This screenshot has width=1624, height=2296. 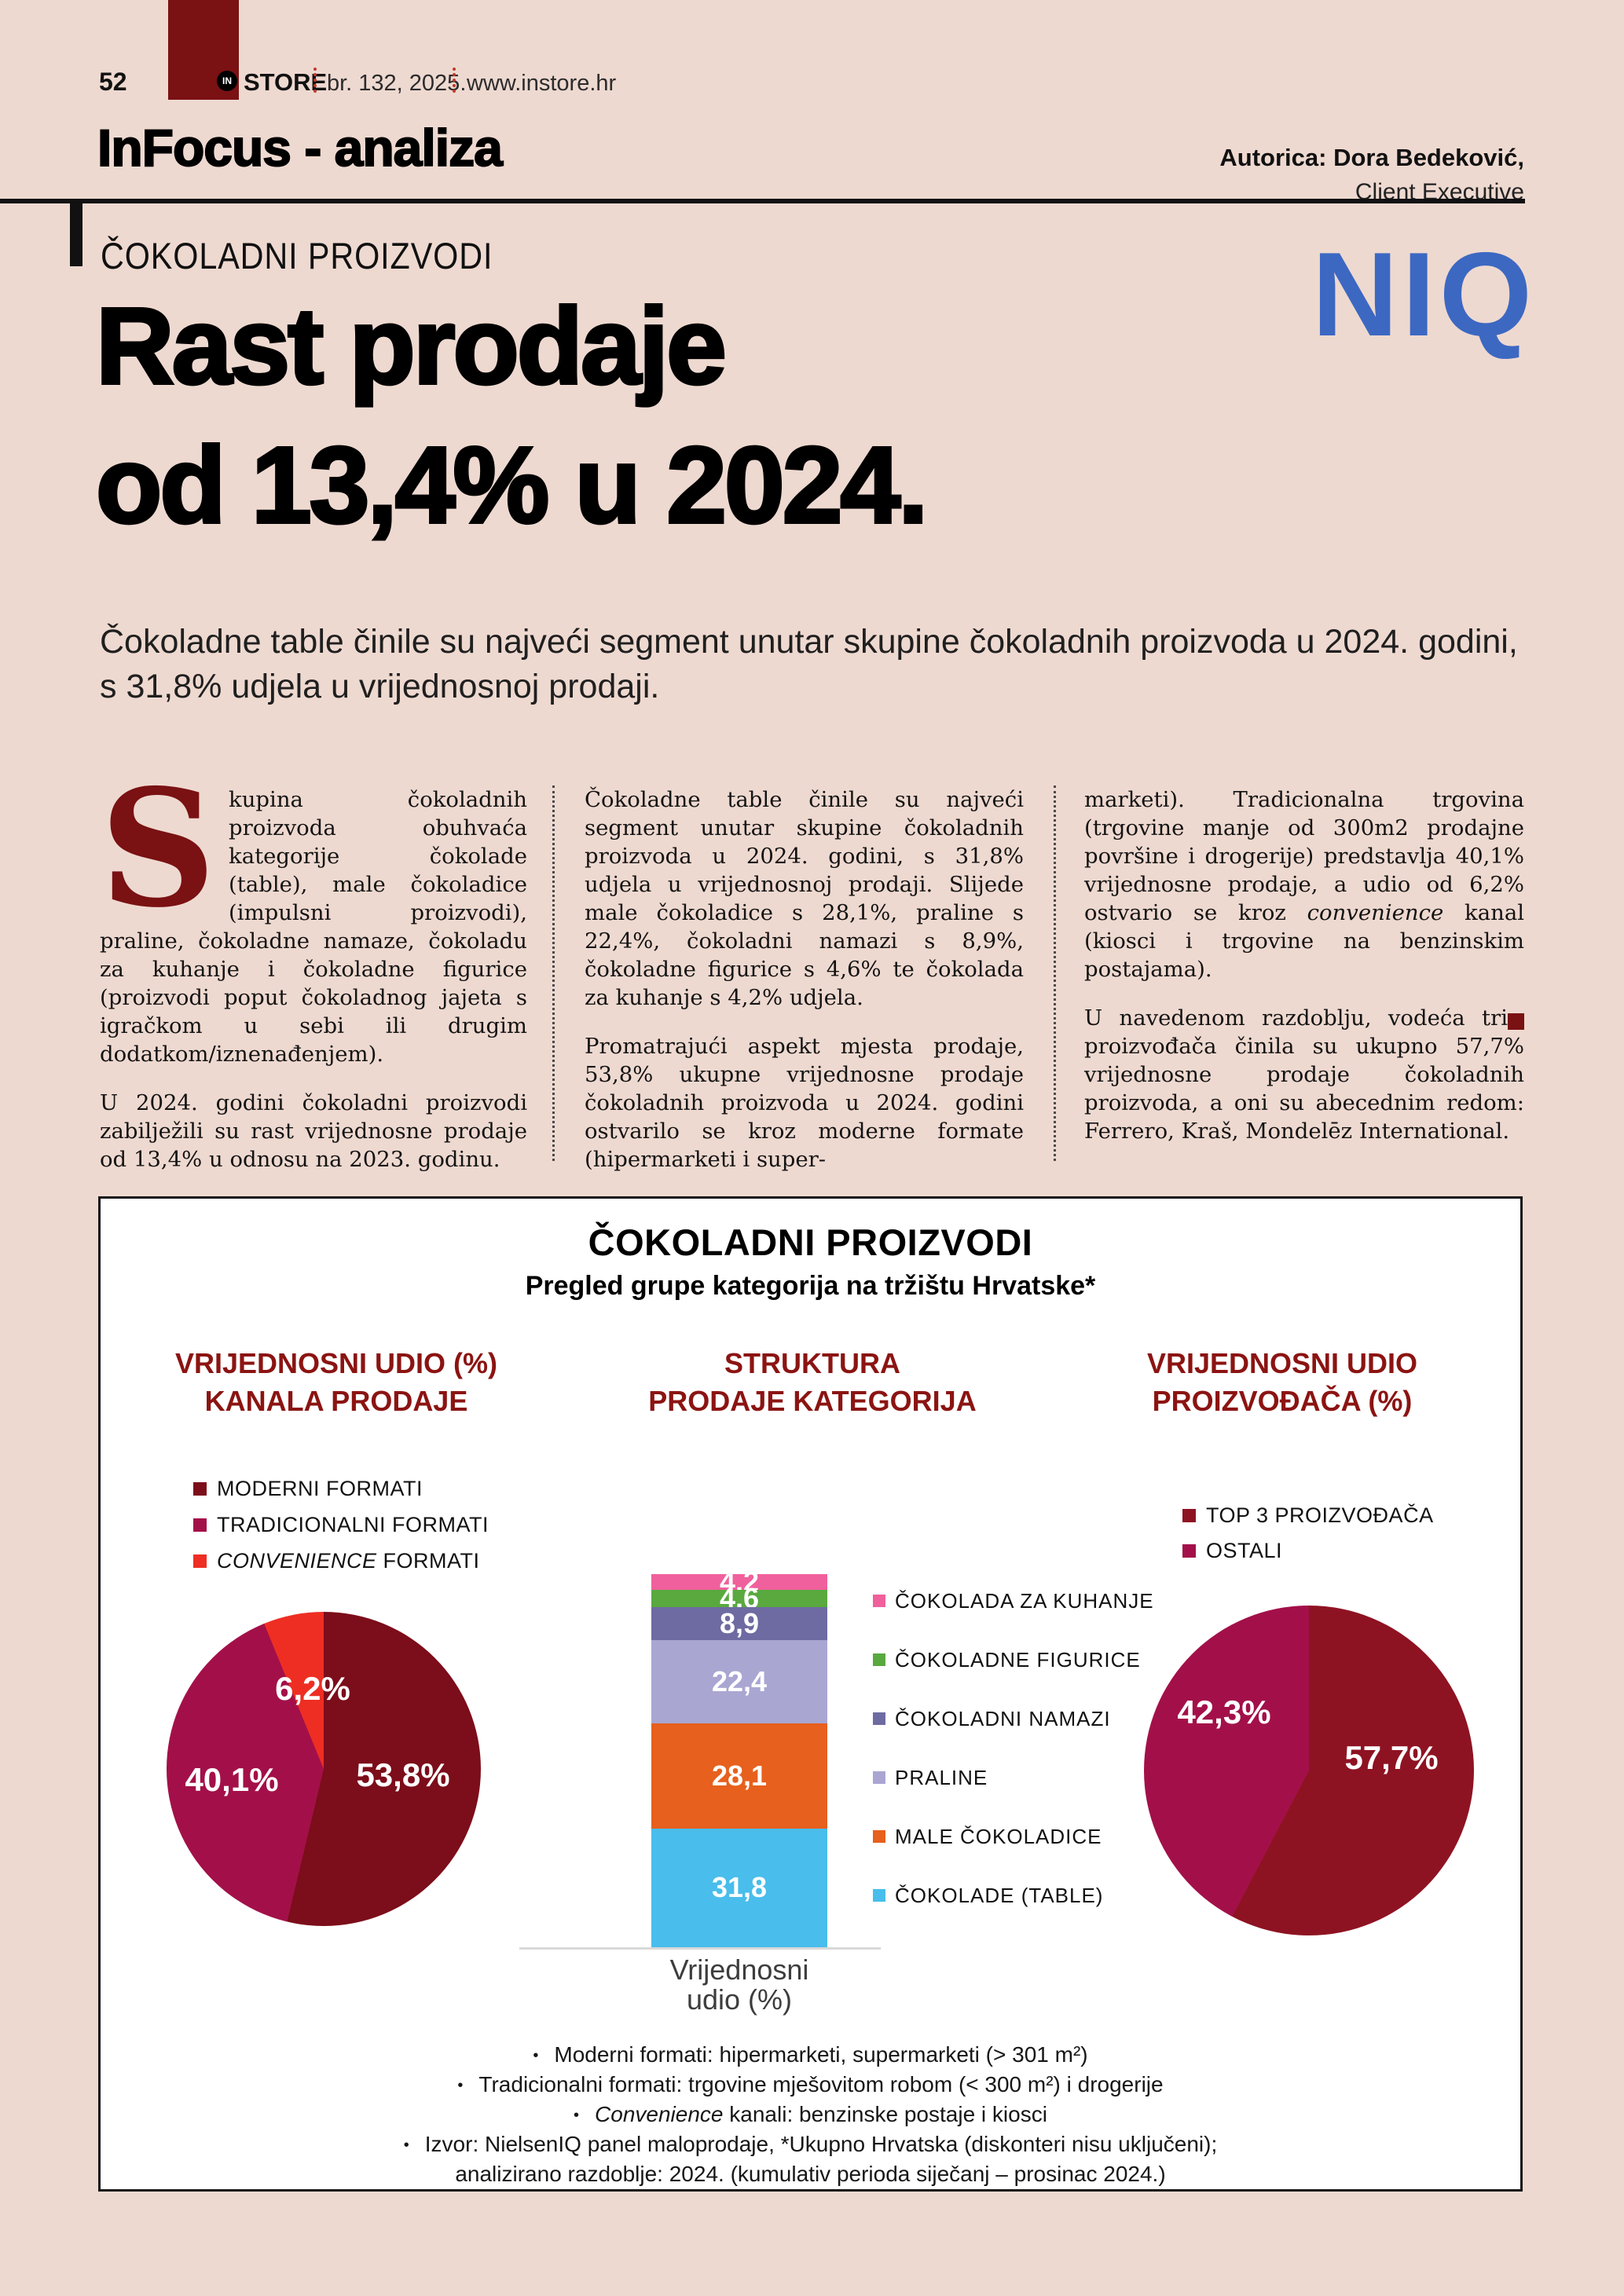 What do you see at coordinates (353, 1524) in the screenshot?
I see `legend-label: TRADICIONALNI FORMATI` at bounding box center [353, 1524].